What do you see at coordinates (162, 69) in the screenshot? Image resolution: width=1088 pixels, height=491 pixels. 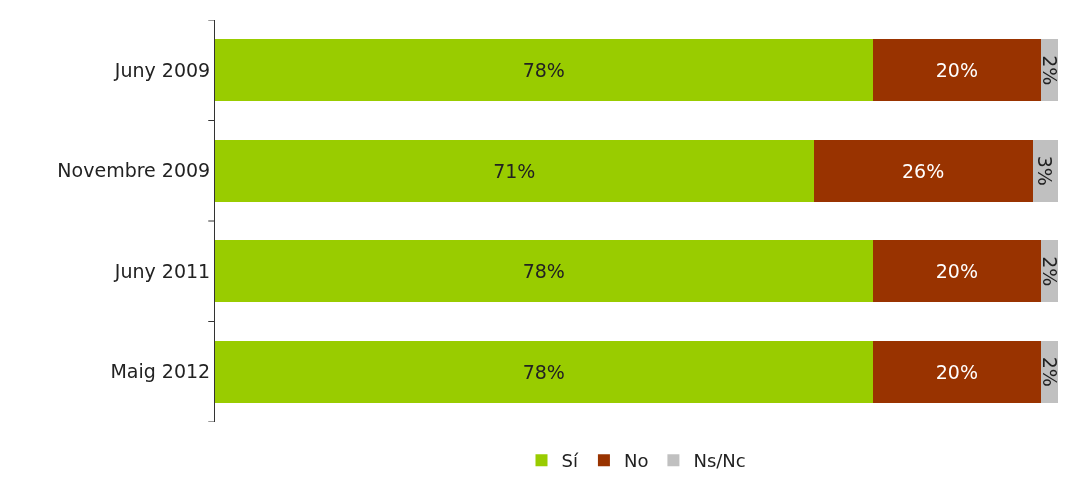 I see `y-tick-label: Juny 2009` at bounding box center [162, 69].